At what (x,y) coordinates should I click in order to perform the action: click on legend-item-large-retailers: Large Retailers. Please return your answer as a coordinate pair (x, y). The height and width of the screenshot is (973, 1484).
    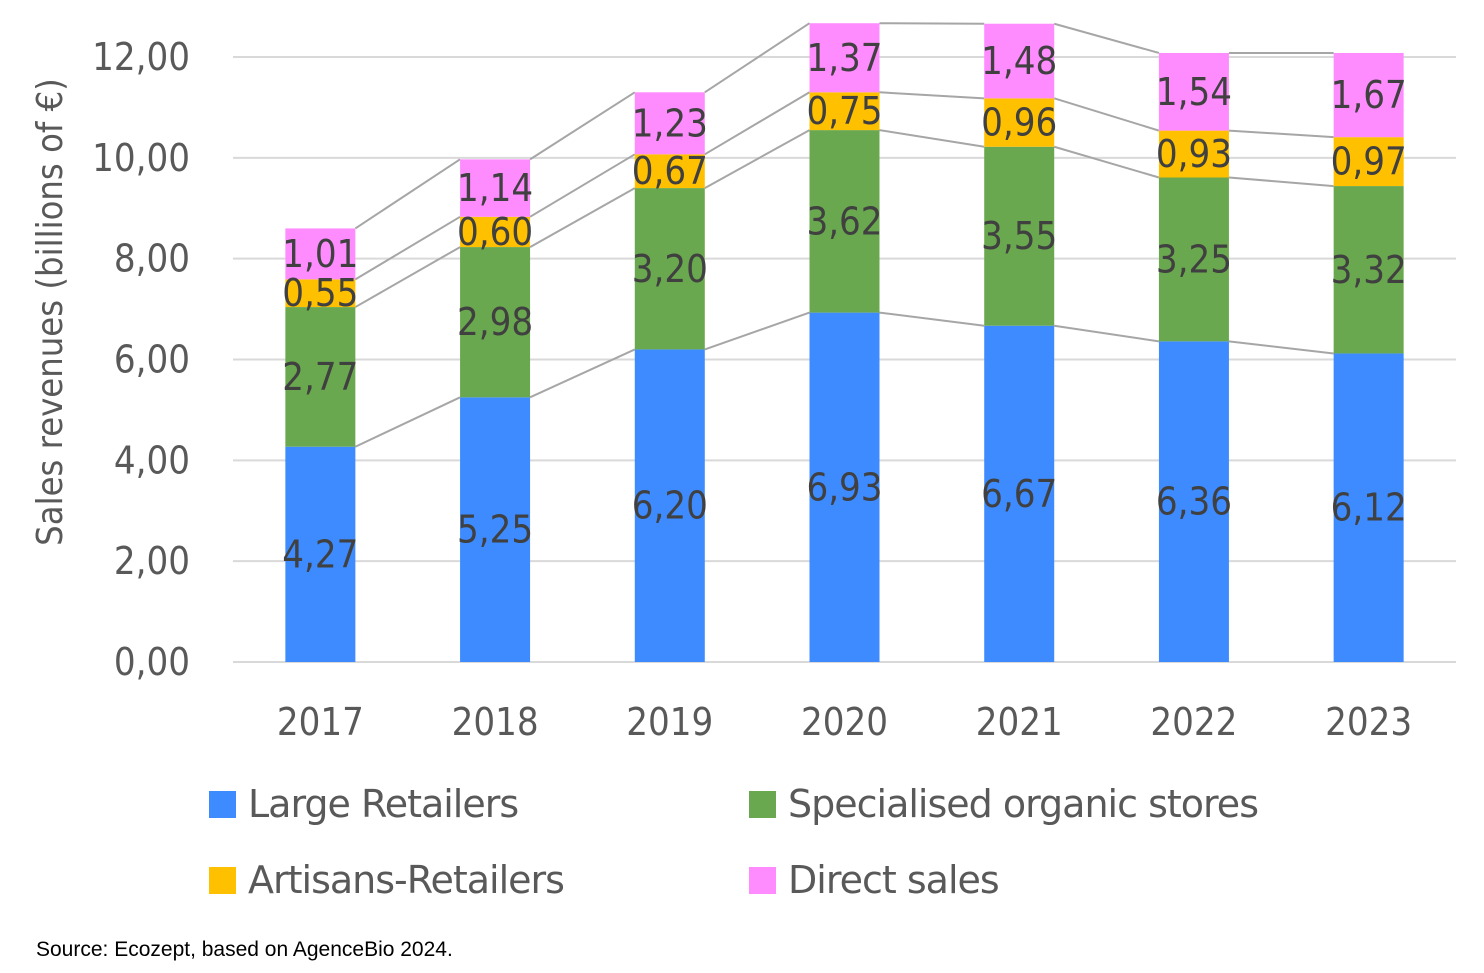
    Looking at the image, I should click on (364, 804).